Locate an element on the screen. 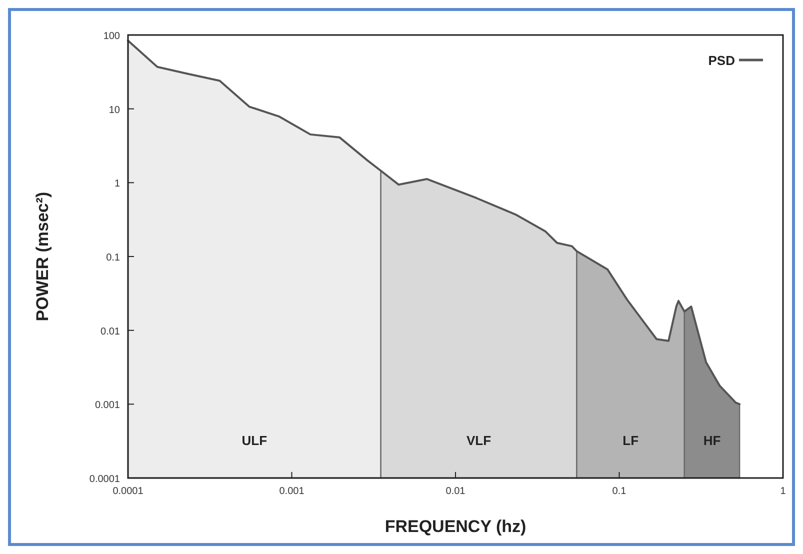 This screenshot has height=554, width=803. x-tick-label: 1 is located at coordinates (783, 491).